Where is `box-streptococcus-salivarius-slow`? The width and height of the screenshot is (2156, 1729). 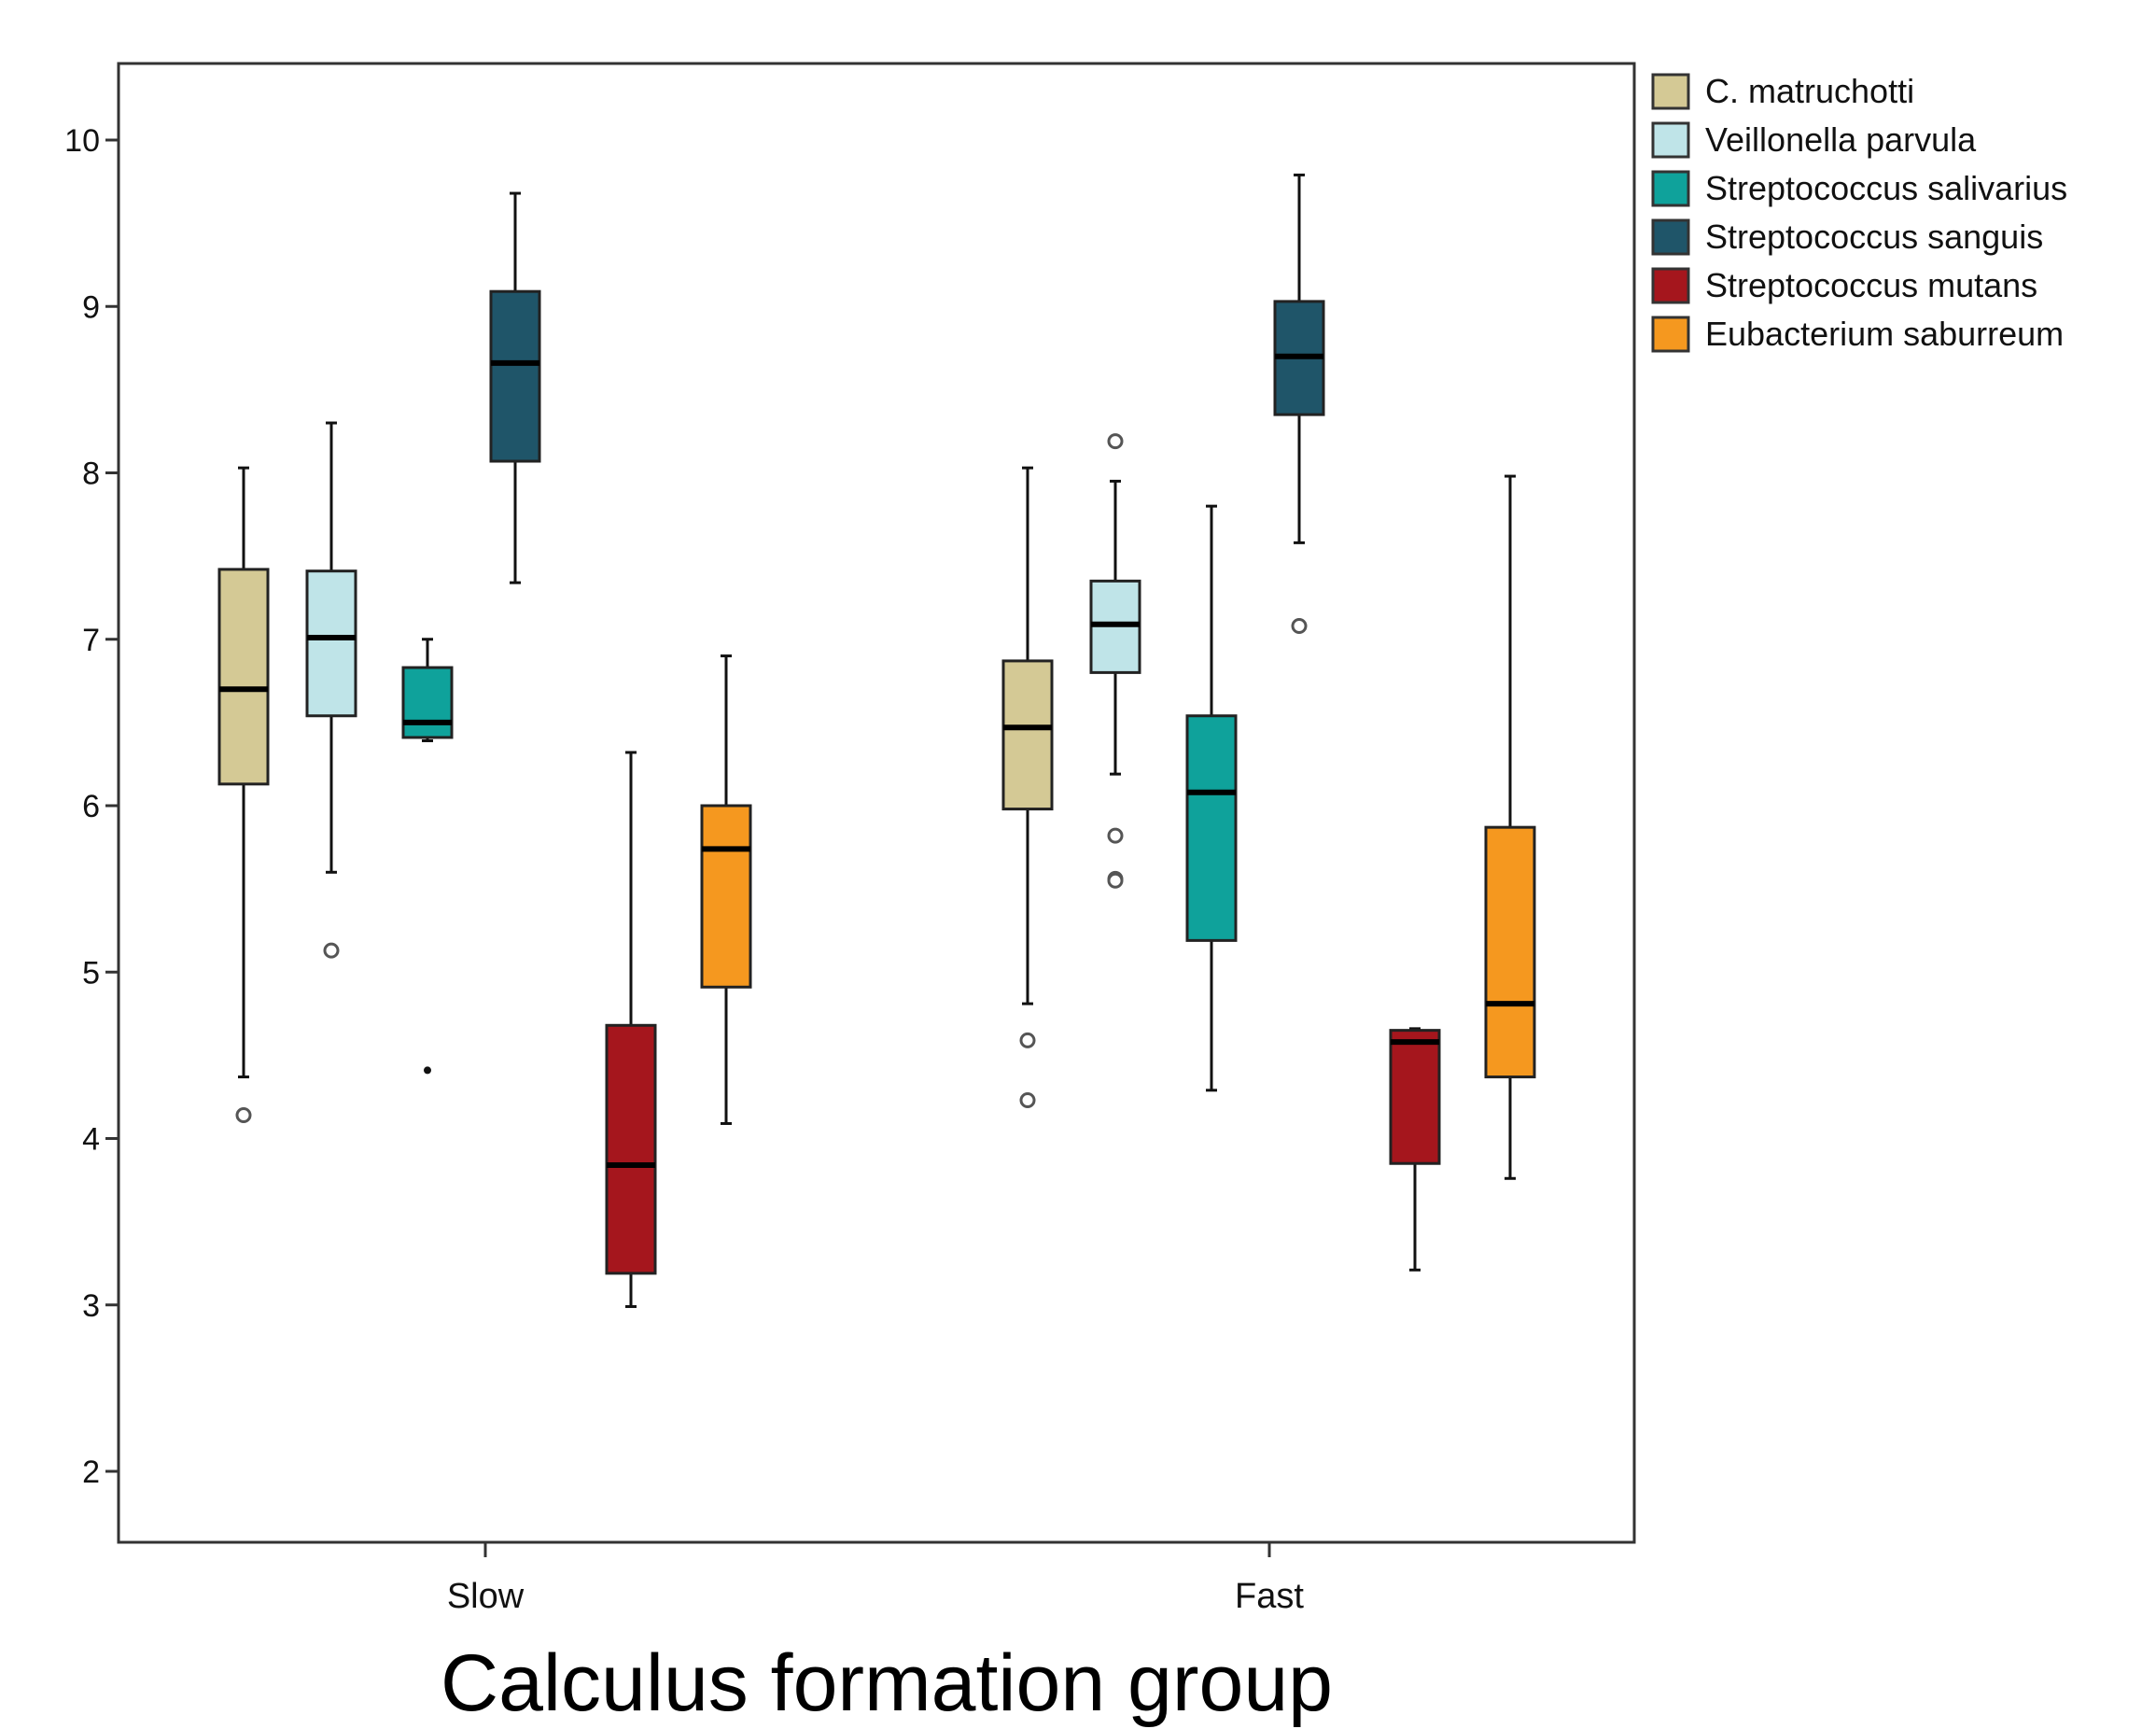
box-streptococcus-salivarius-slow is located at coordinates (427, 856).